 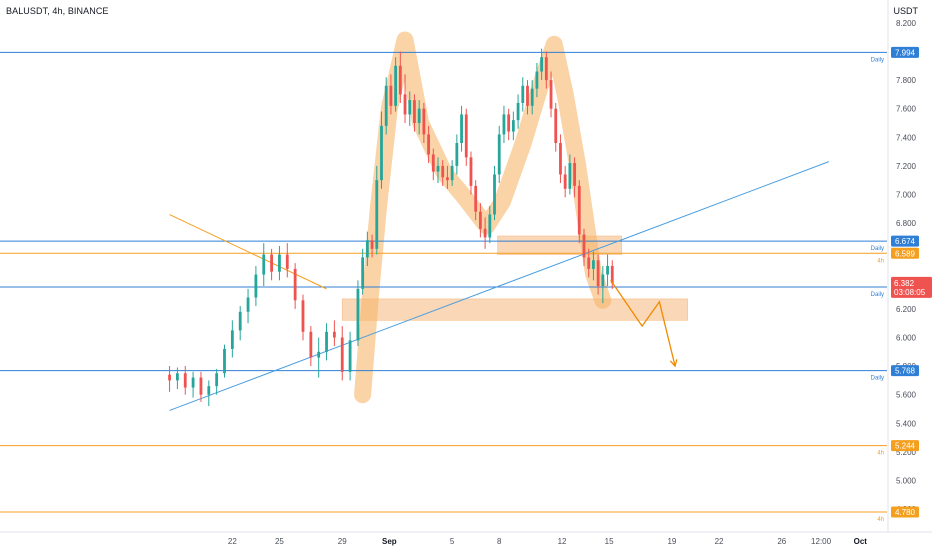 I want to click on price-tick-label: 7.400, so click(x=906, y=137).